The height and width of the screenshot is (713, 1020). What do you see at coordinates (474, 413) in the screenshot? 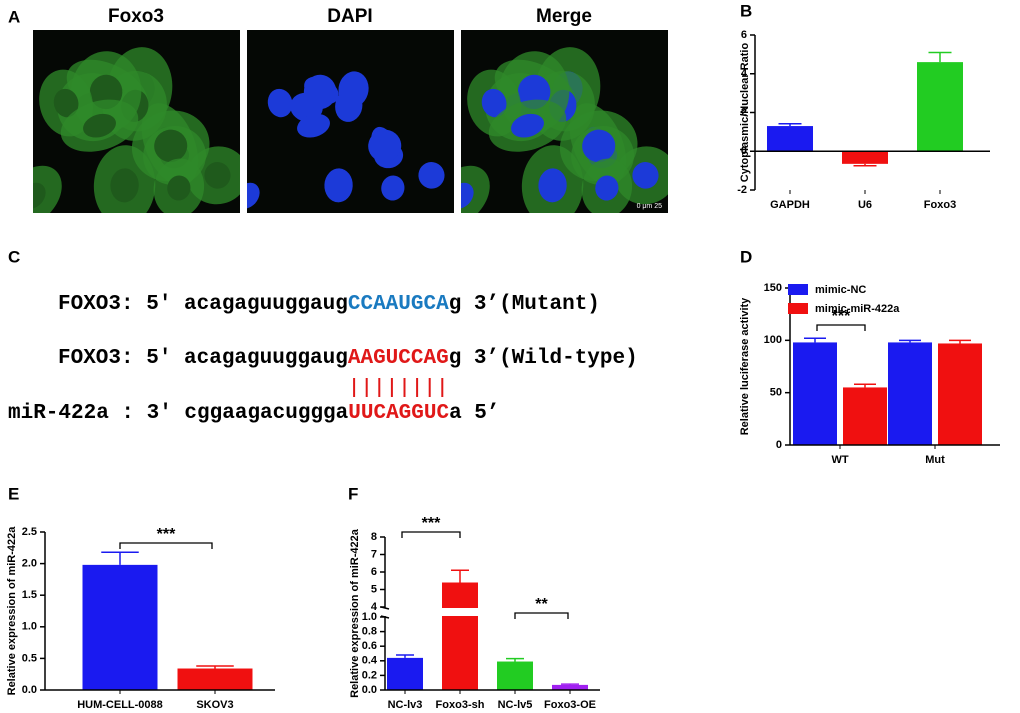
I see `sequence-suffix: a 5’` at bounding box center [474, 413].